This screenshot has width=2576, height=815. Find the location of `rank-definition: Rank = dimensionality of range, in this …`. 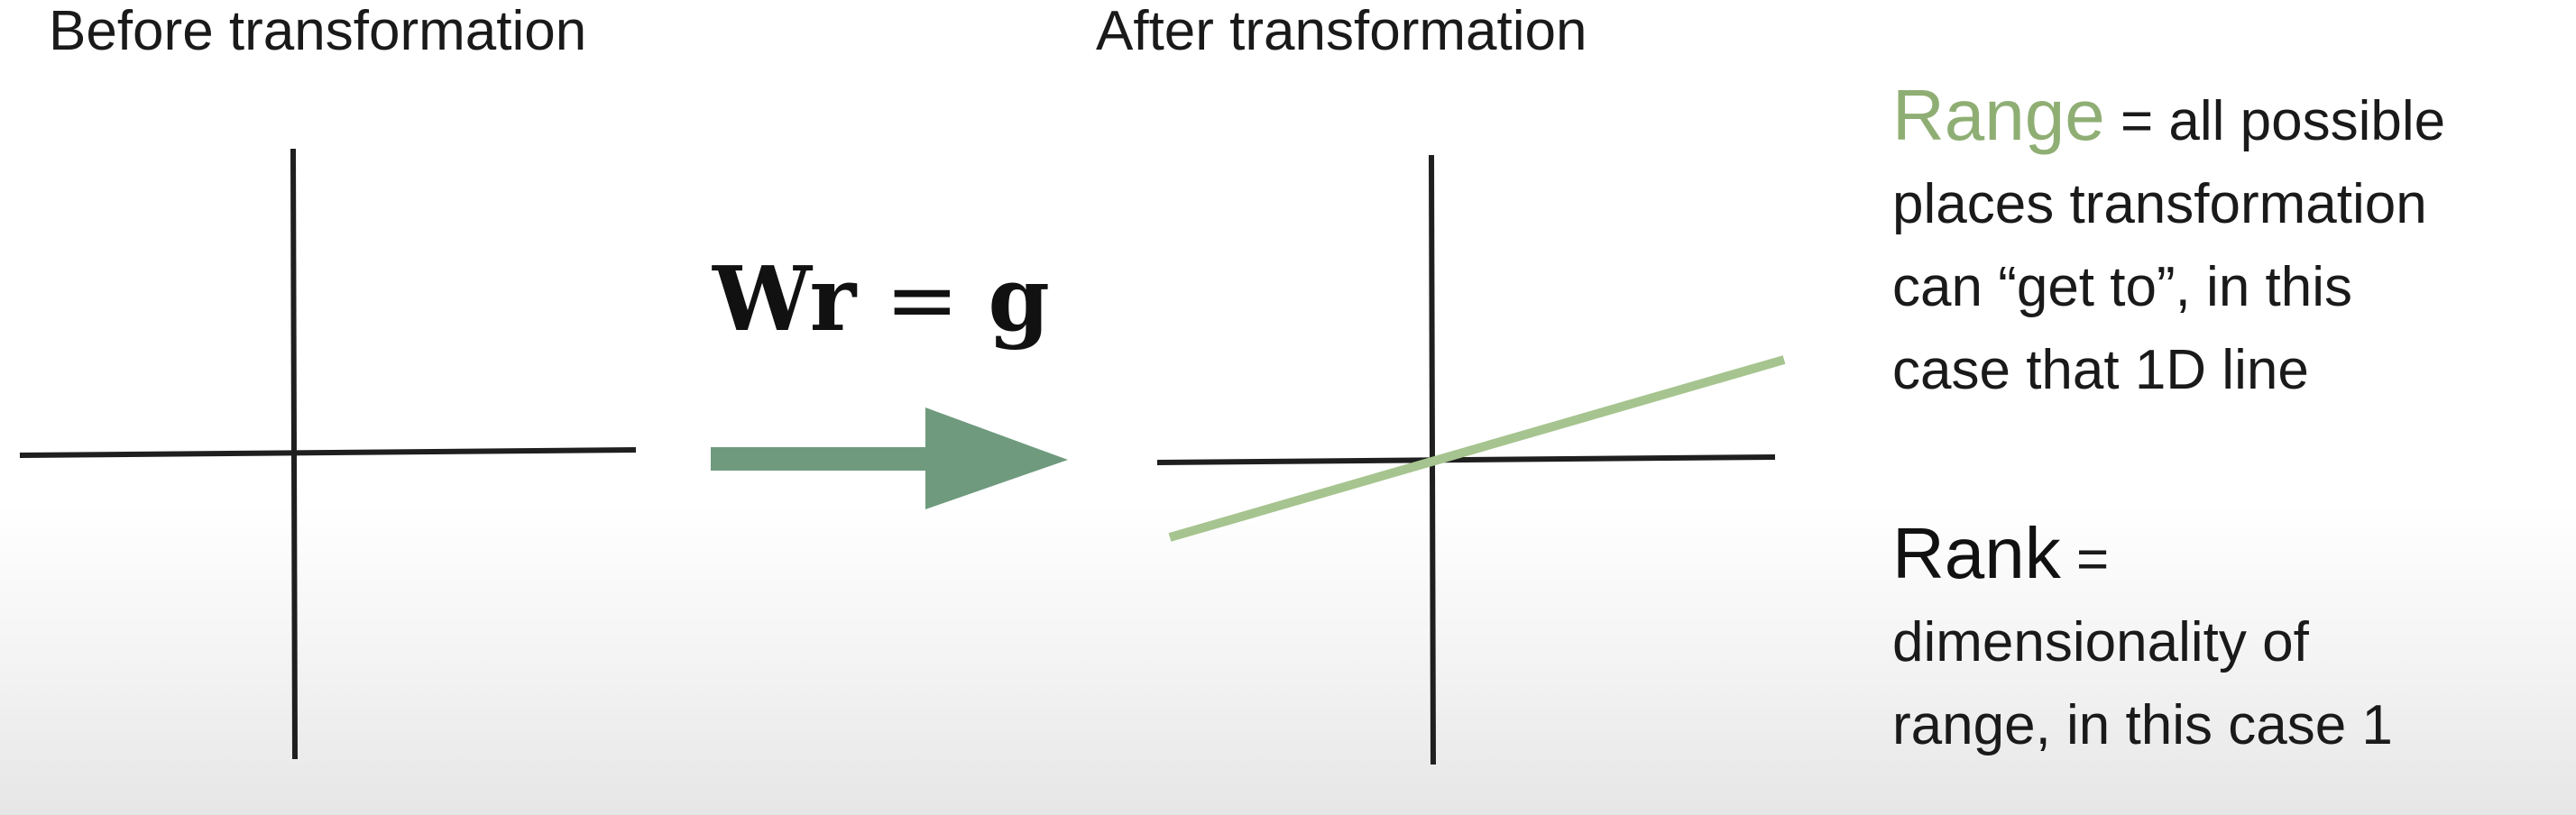

rank-definition: Rank = dimensionality of range, in this … is located at coordinates (2226, 640).